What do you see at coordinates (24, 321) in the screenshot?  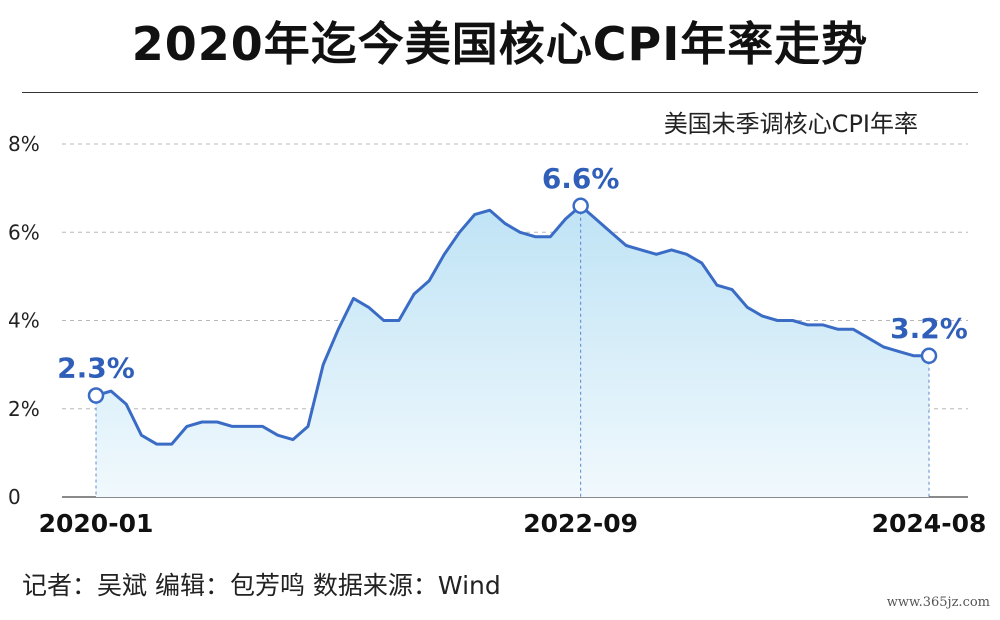 I see `y-tick-label: 4%` at bounding box center [24, 321].